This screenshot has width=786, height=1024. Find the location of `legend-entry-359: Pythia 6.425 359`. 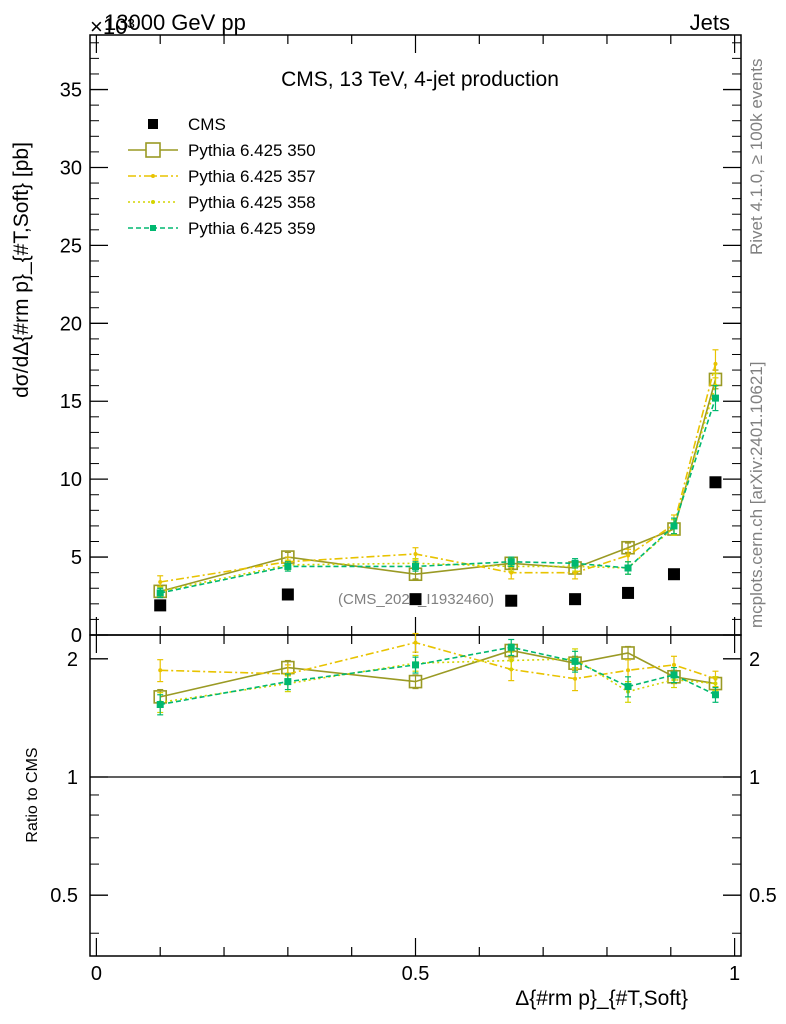

legend-entry-359: Pythia 6.425 359 is located at coordinates (222, 228).